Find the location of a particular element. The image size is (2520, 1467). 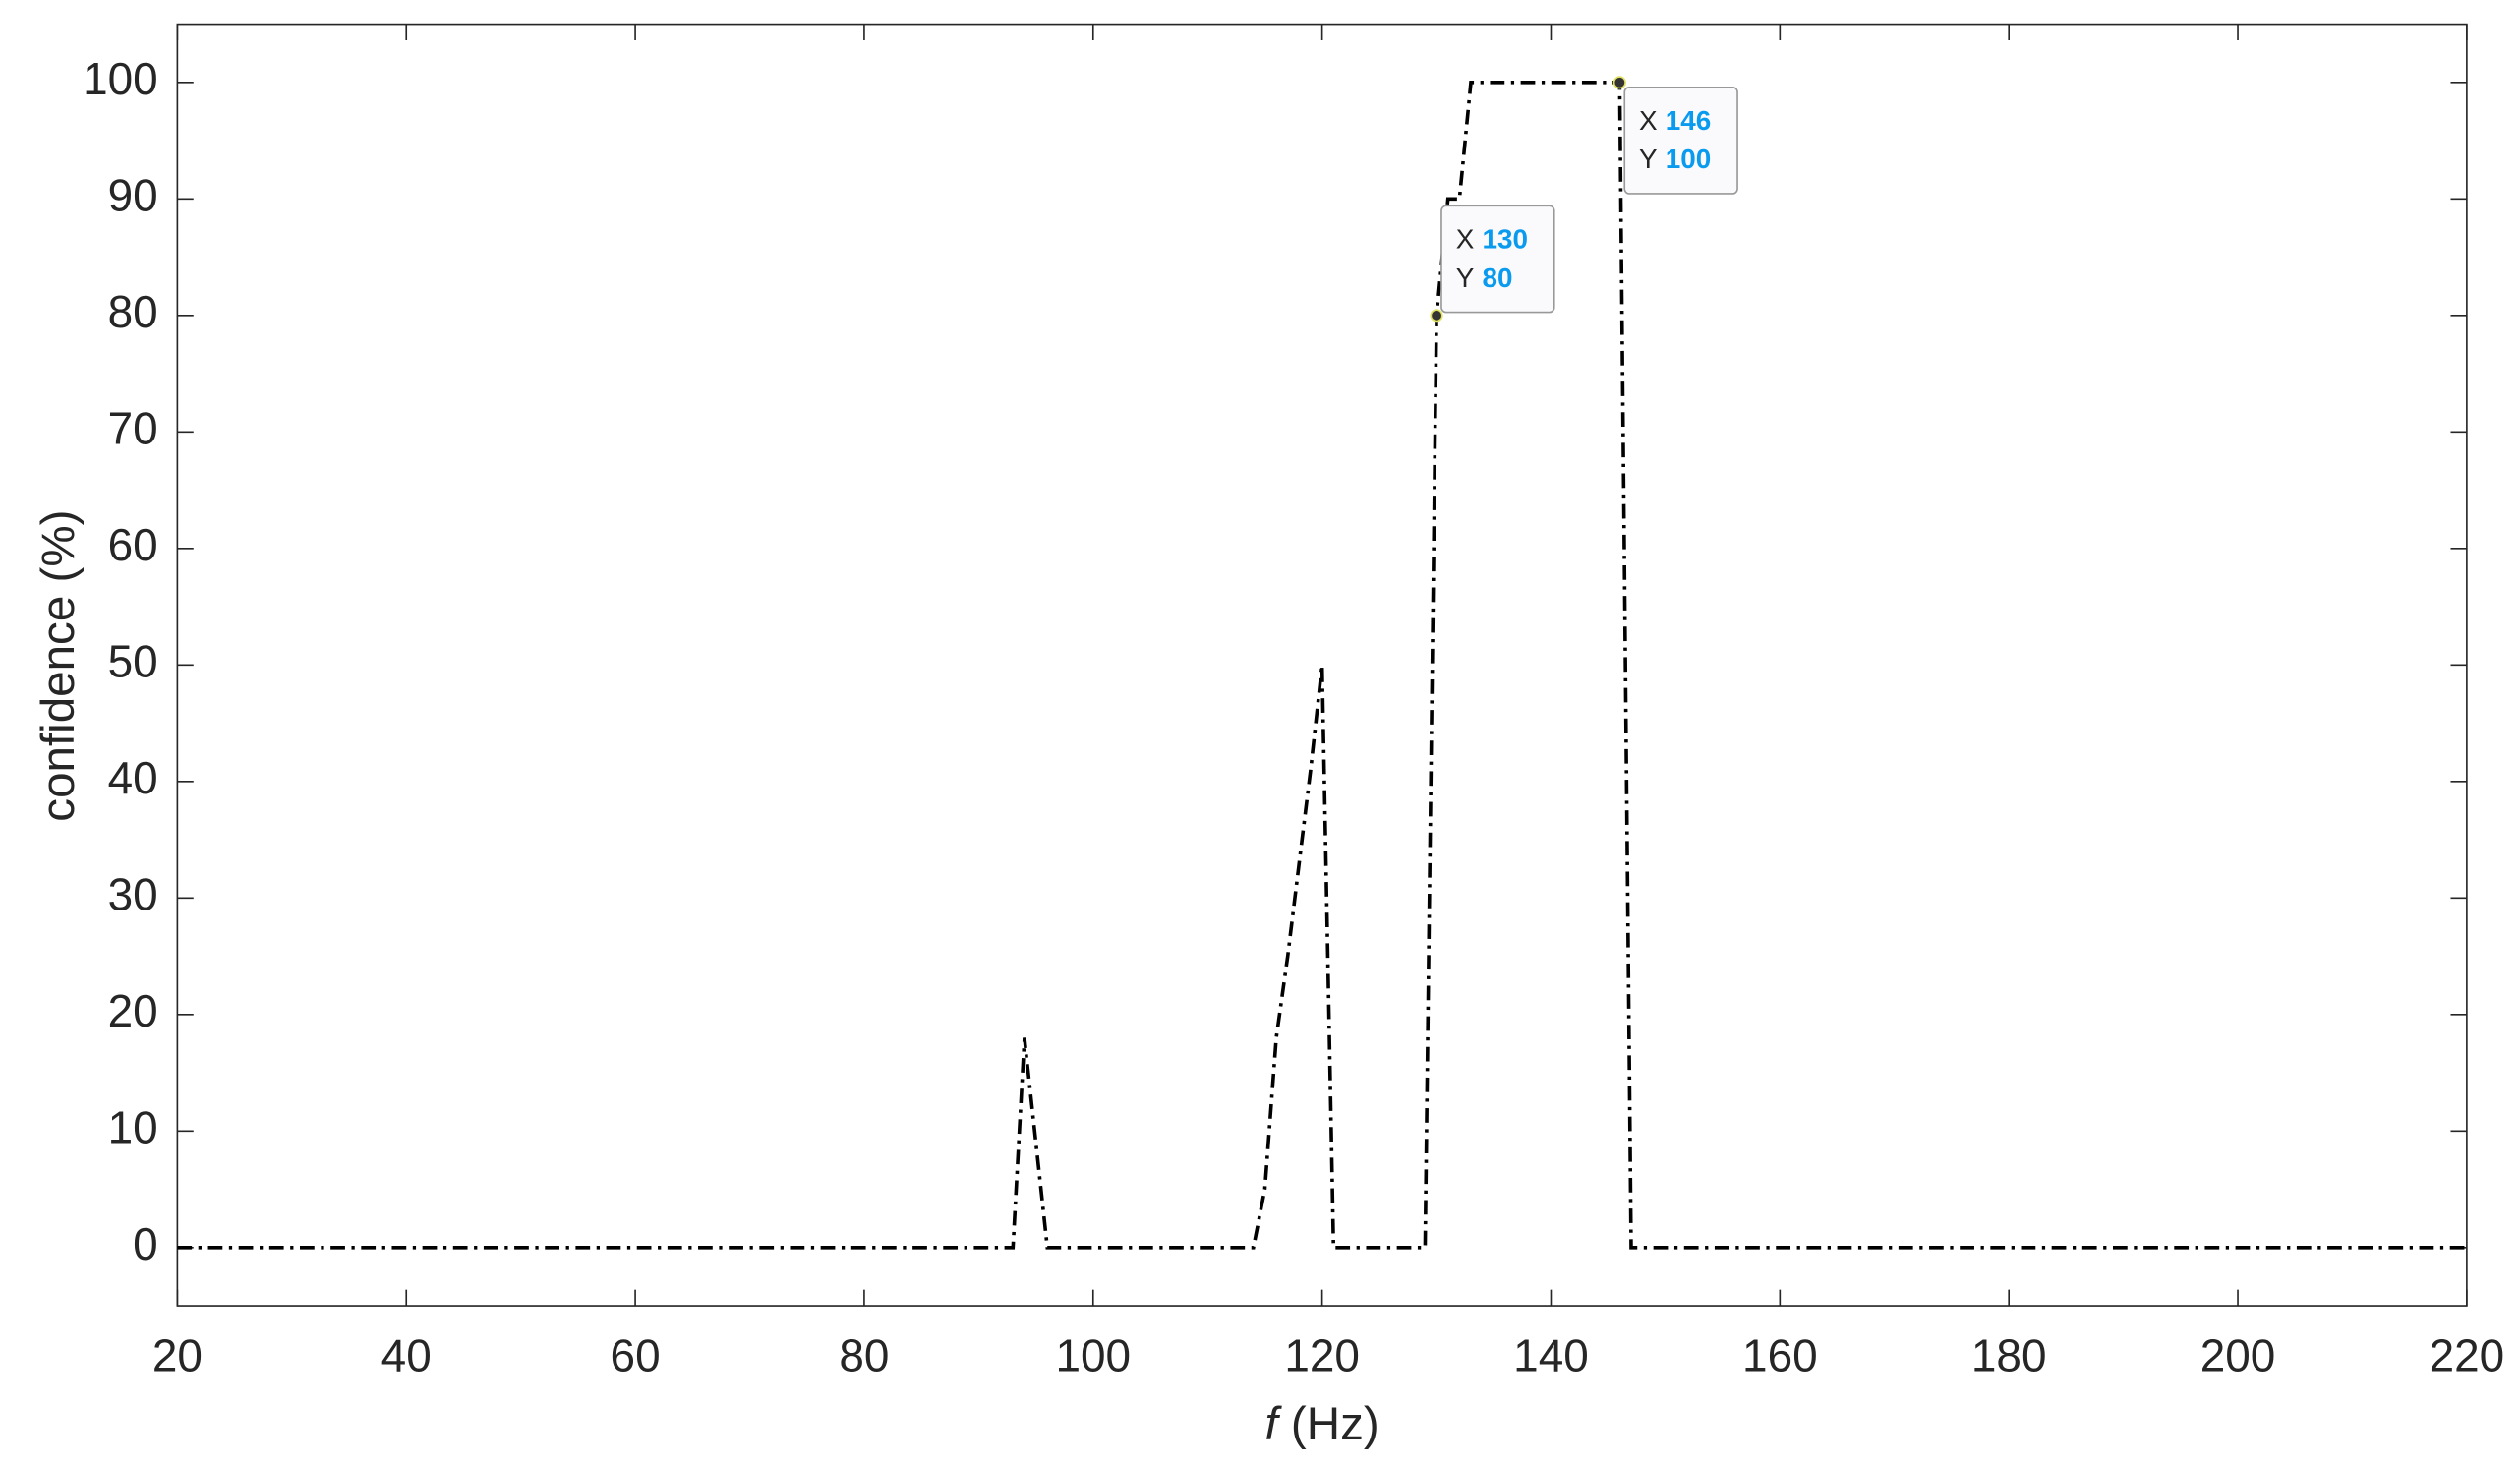

x-tick-label: 20 is located at coordinates (177, 1354).